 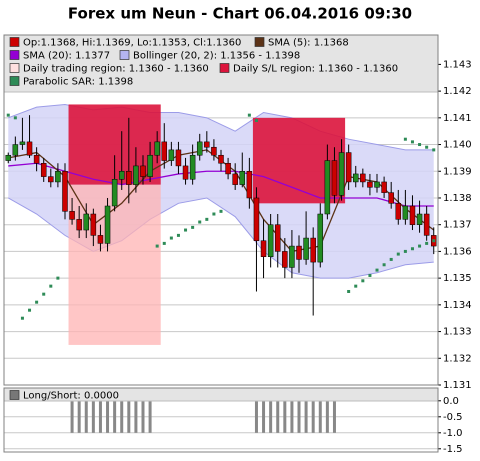 What do you see at coordinates (221, 184) in the screenshot?
I see `sma20-line` at bounding box center [221, 184].